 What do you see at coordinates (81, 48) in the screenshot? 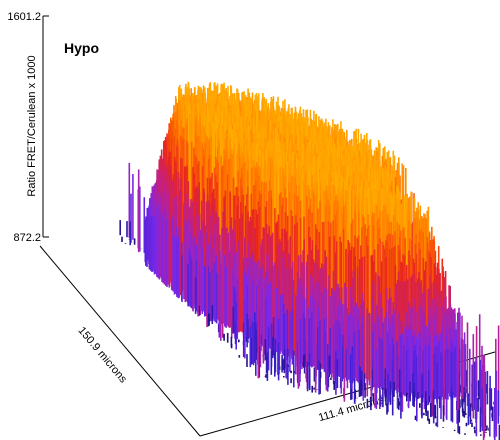
I see `panel-title: Hypo` at bounding box center [81, 48].